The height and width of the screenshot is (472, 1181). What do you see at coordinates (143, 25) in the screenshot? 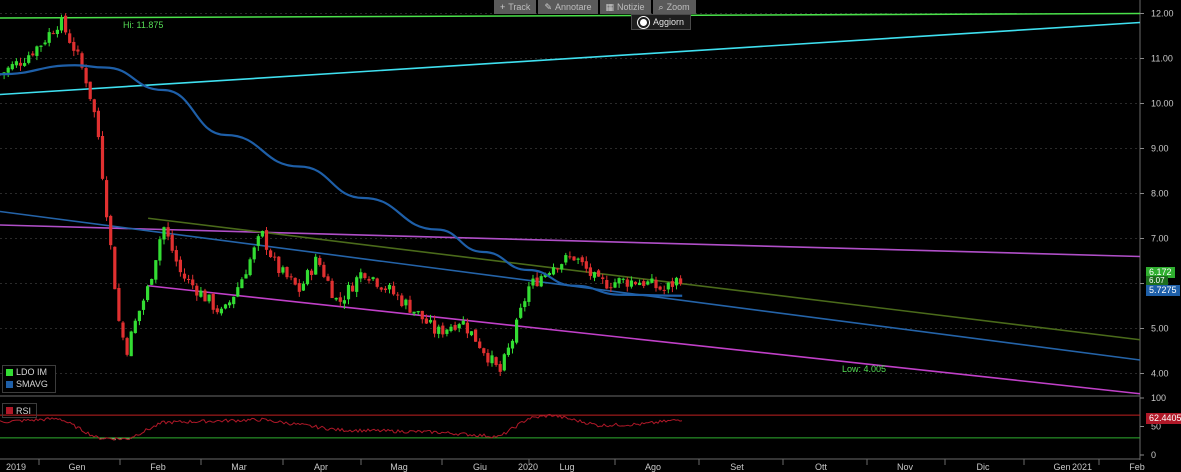
I see `hi-annotation: Hi: 11.875` at bounding box center [143, 25].